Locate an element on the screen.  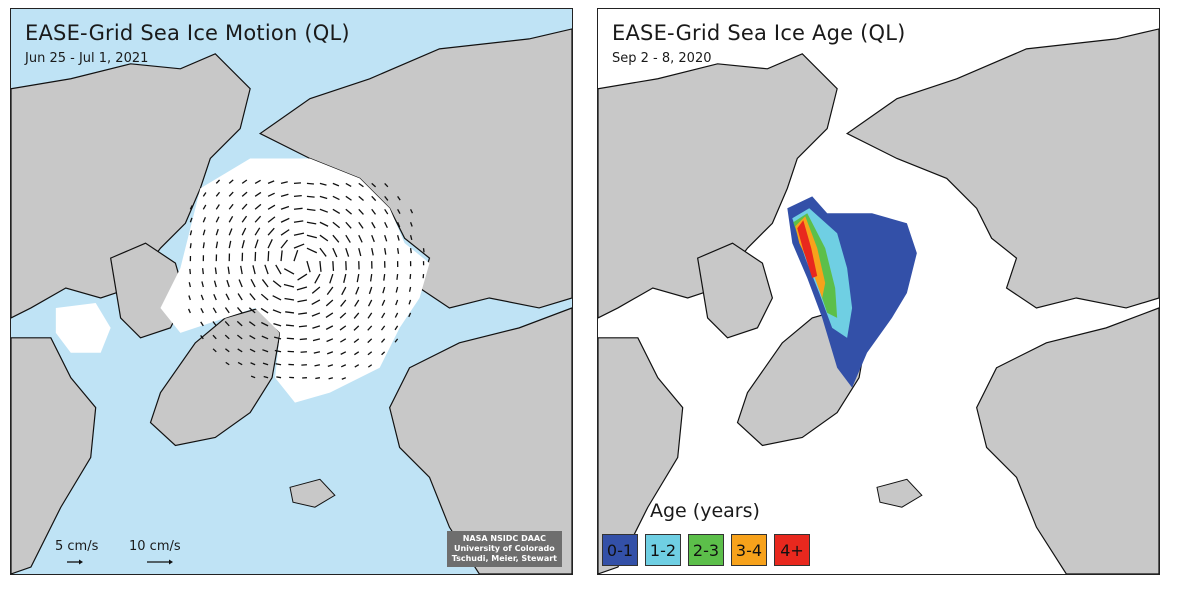
credit-line-2: University of Colorado is located at coordinates (504, 548).